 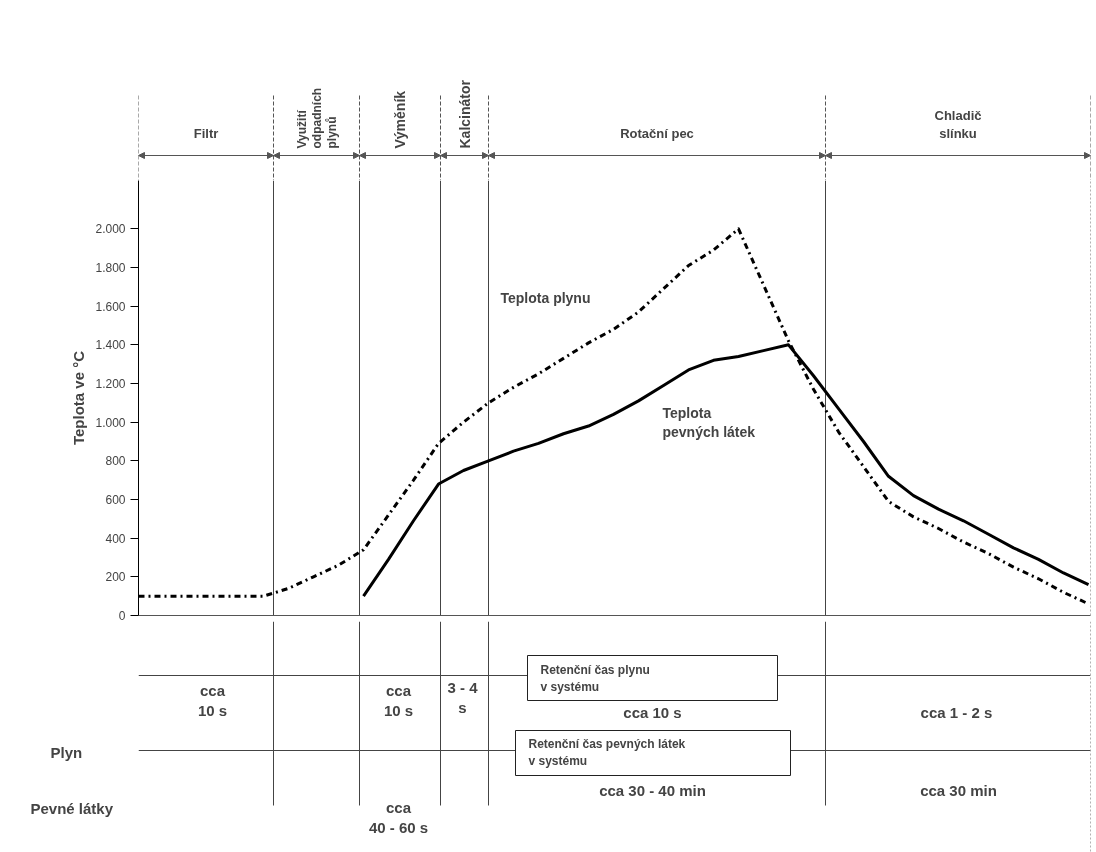 I want to click on text: cca 1 - 2 s, so click(x=956, y=712).